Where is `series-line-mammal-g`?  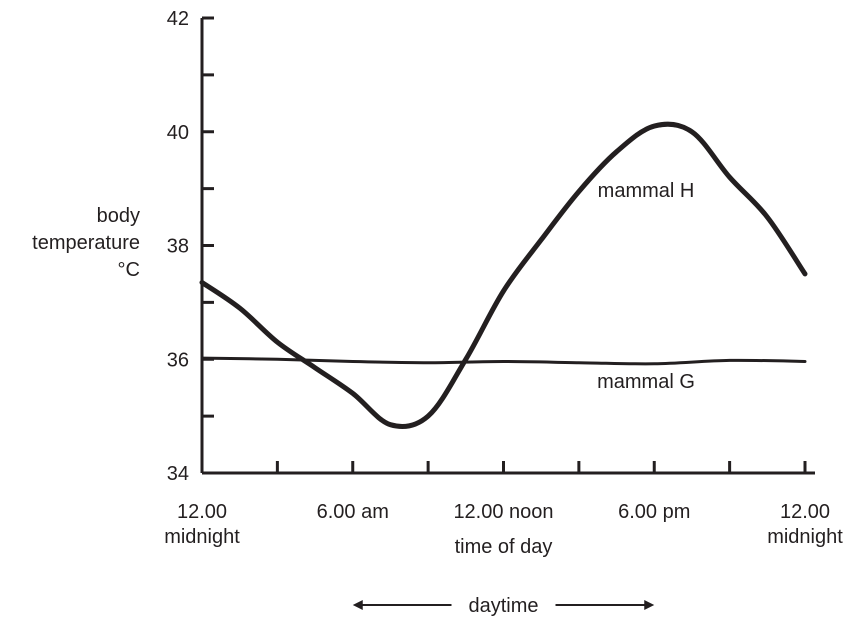 series-line-mammal-g is located at coordinates (503, 361).